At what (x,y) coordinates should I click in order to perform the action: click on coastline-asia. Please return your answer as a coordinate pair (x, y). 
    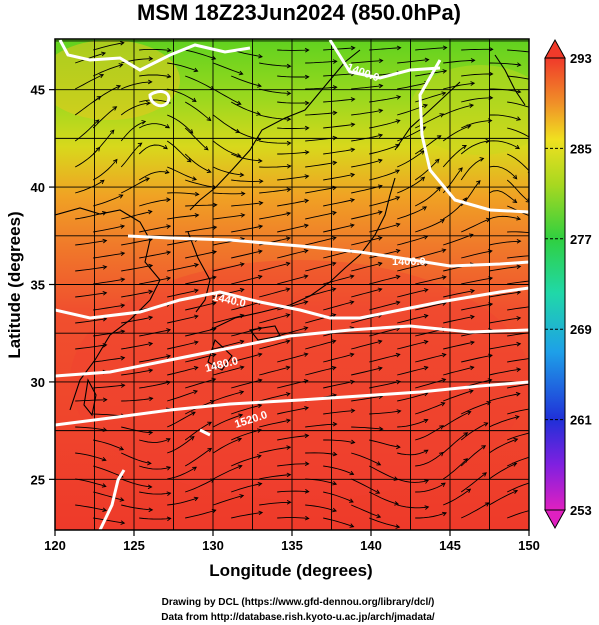
    Looking at the image, I should click on (275, 130).